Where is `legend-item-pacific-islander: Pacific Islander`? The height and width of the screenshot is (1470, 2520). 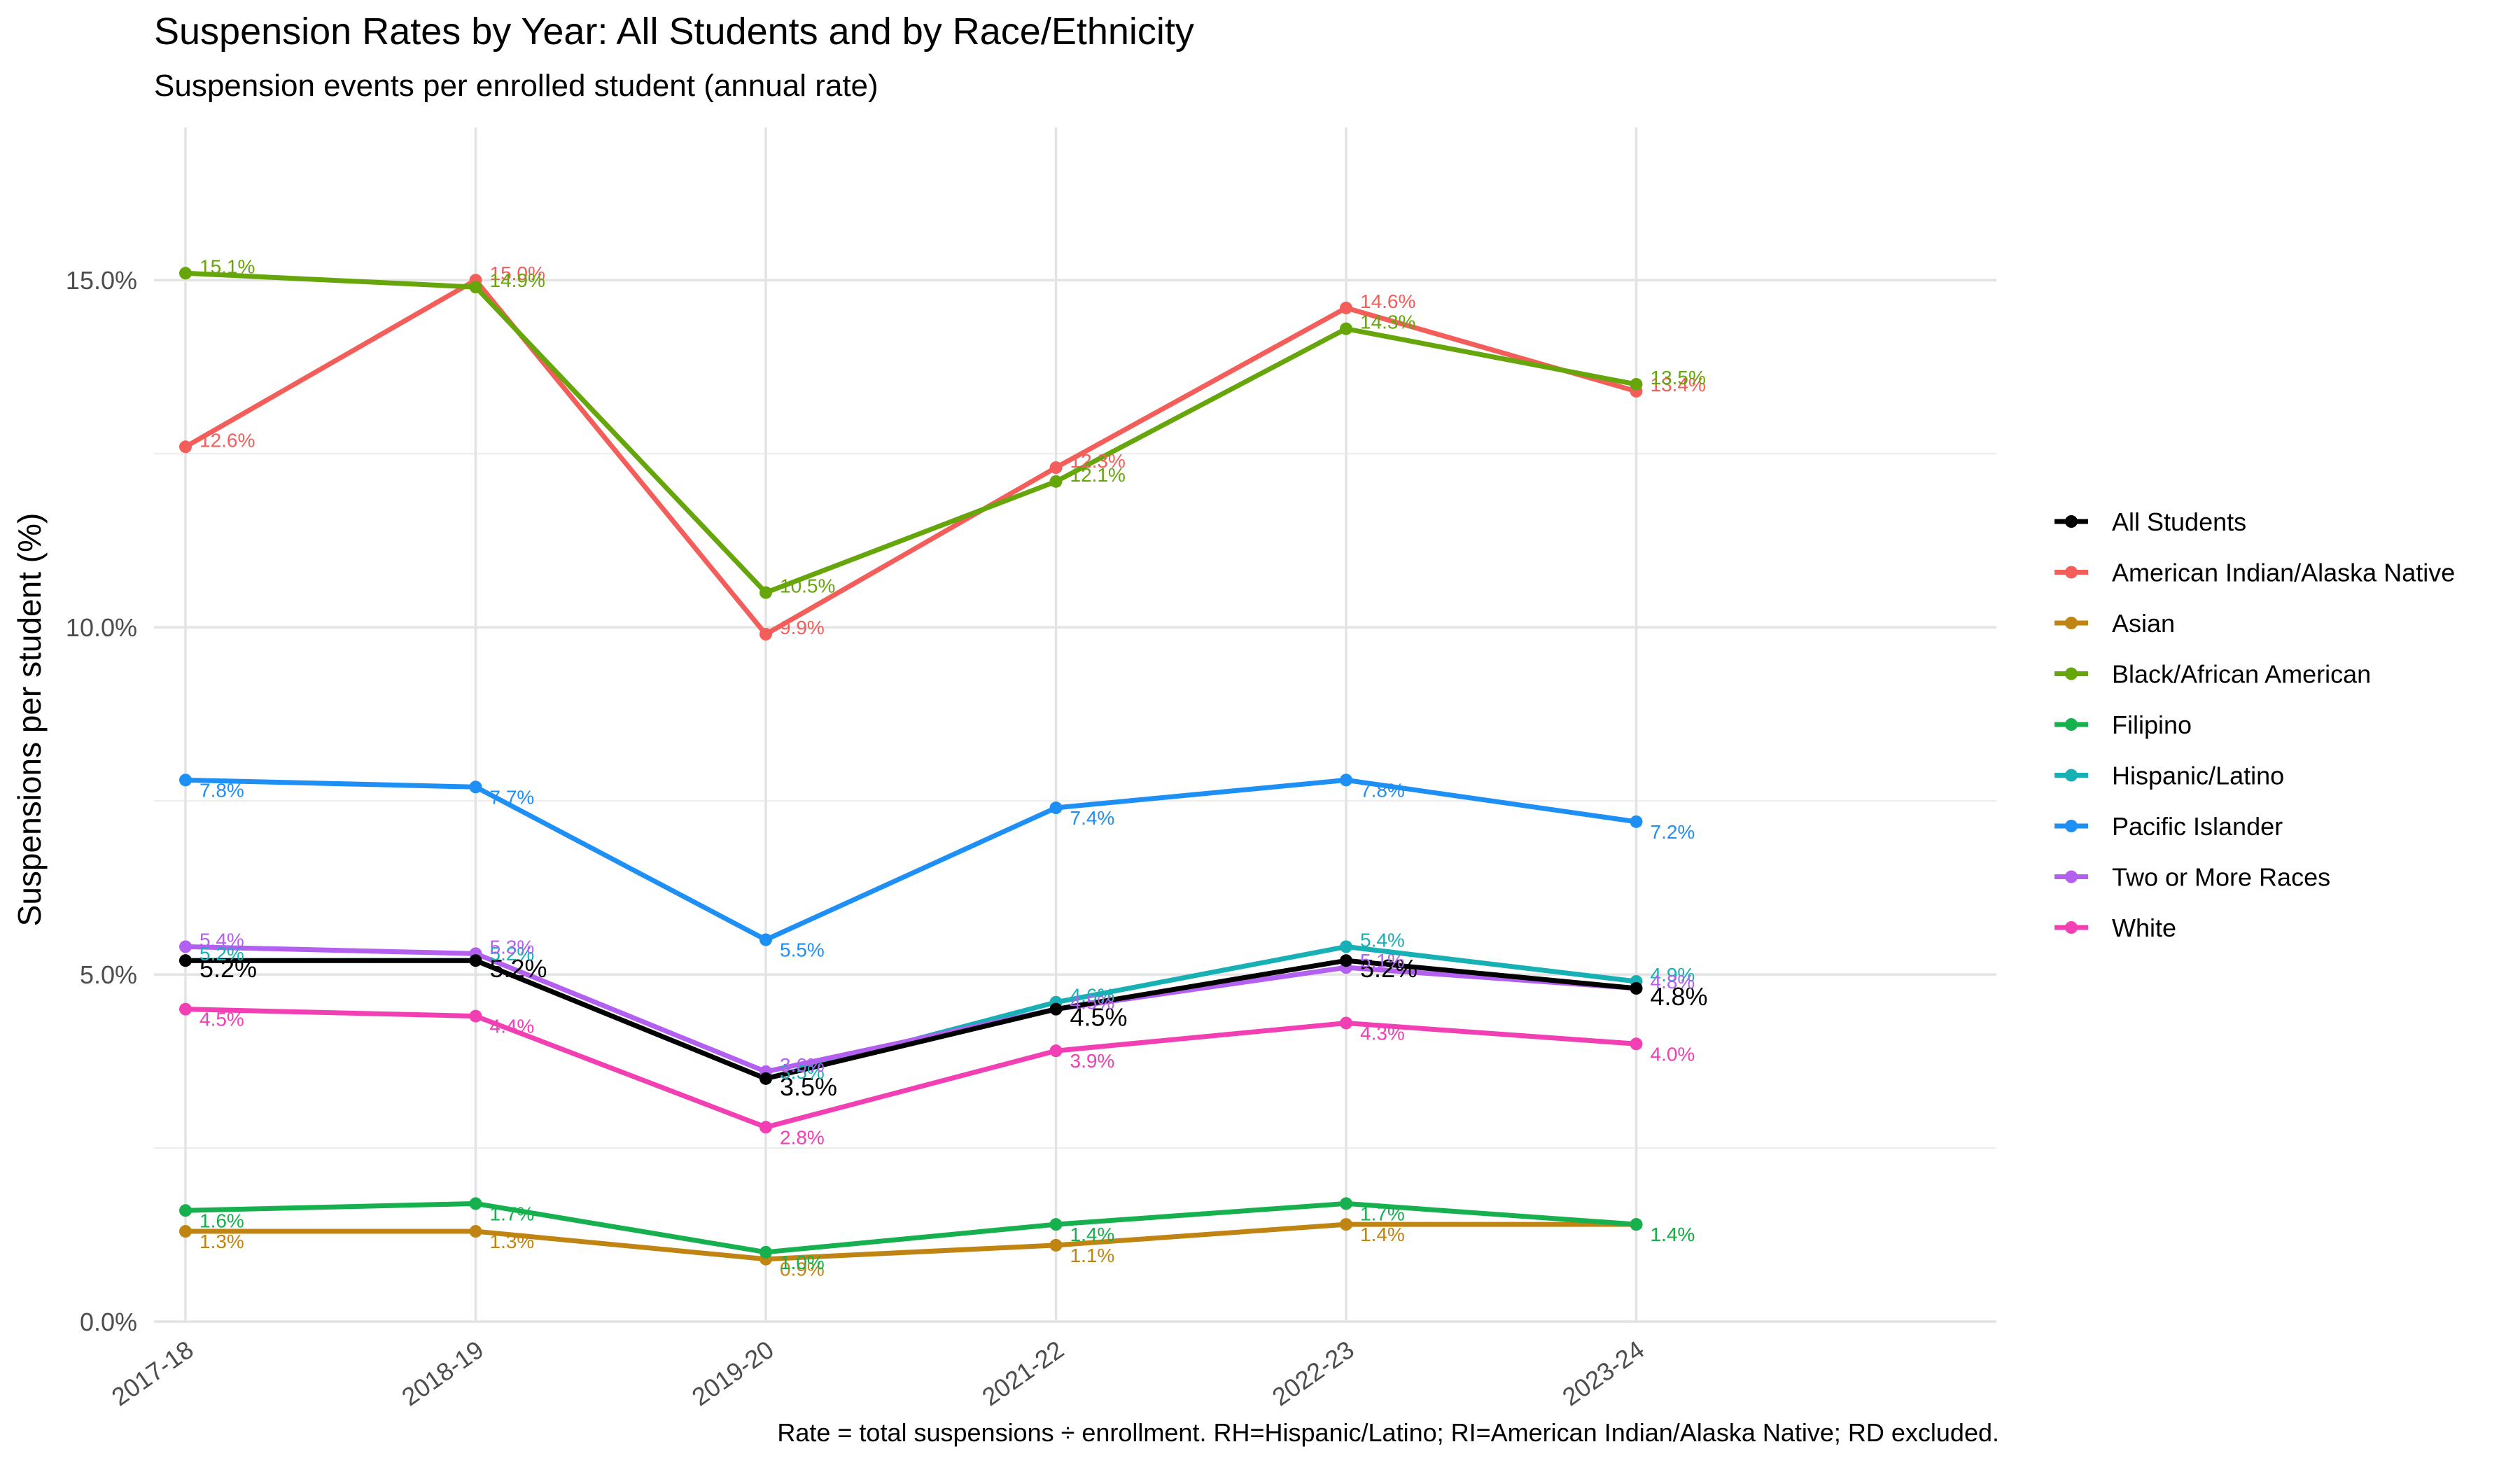
legend-item-pacific-islander: Pacific Islander is located at coordinates (2168, 826).